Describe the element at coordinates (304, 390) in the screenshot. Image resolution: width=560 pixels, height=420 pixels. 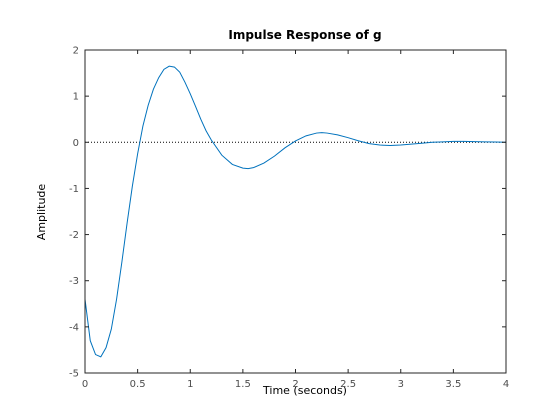
I see `x-axis-label: Time (seconds)` at that location.